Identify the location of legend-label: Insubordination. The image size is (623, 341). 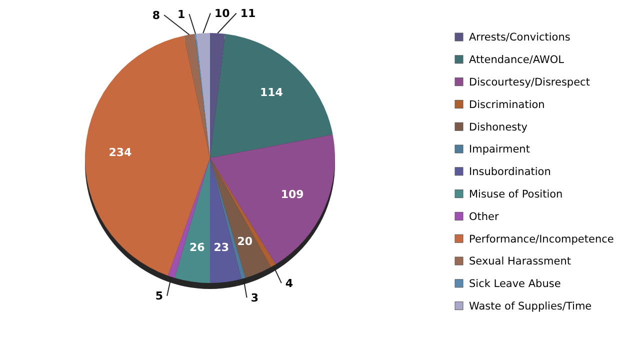
(510, 172).